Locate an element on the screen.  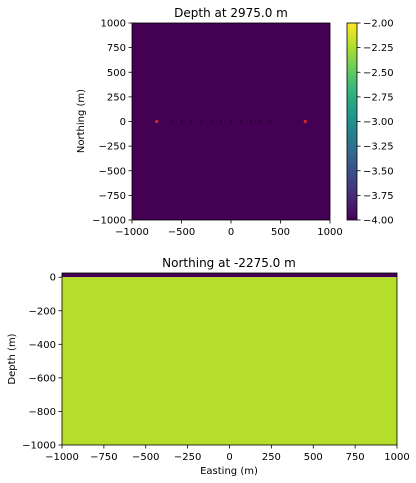
top-y-tick-label: −750 is located at coordinates (112, 196).